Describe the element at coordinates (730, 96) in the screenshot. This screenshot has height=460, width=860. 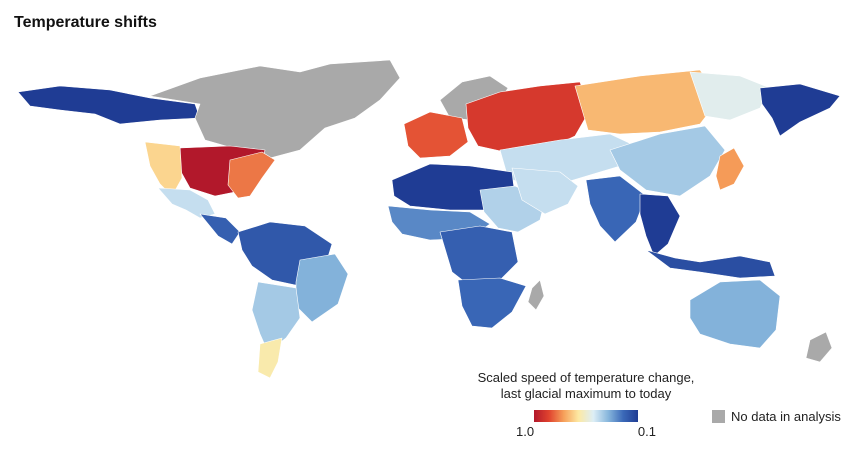
I see `region-eastern-siberia` at that location.